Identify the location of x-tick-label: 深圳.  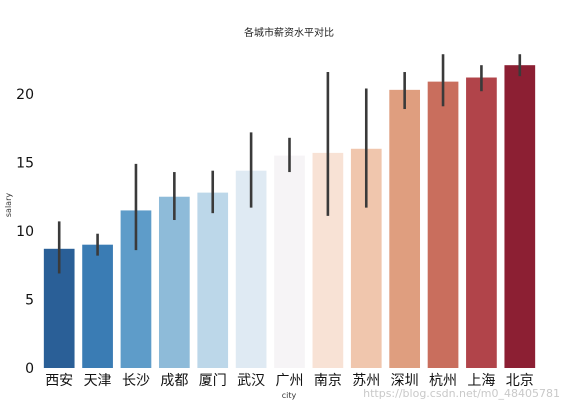
(405, 381).